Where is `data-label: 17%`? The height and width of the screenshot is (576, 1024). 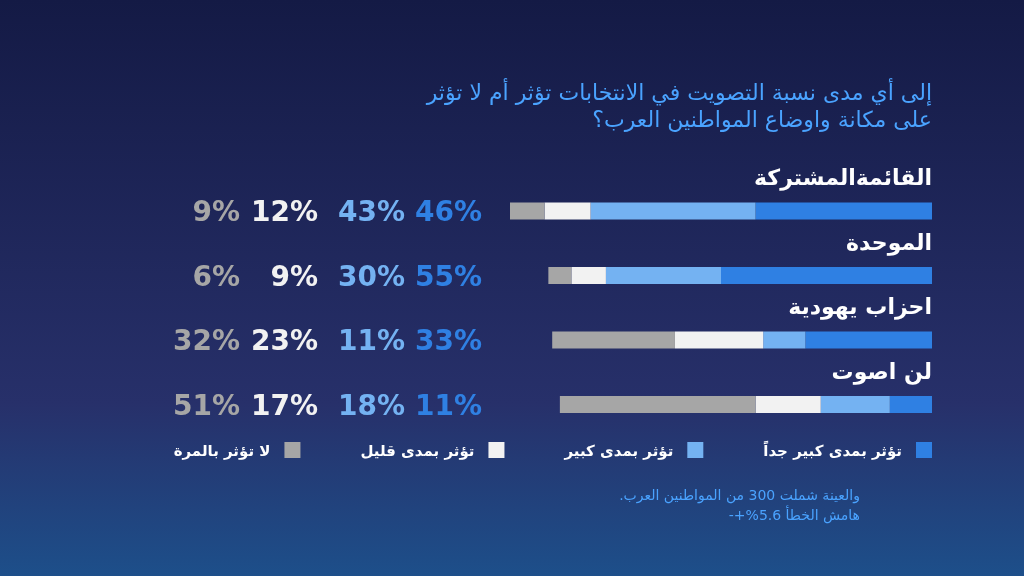
data-label: 17% is located at coordinates (284, 405).